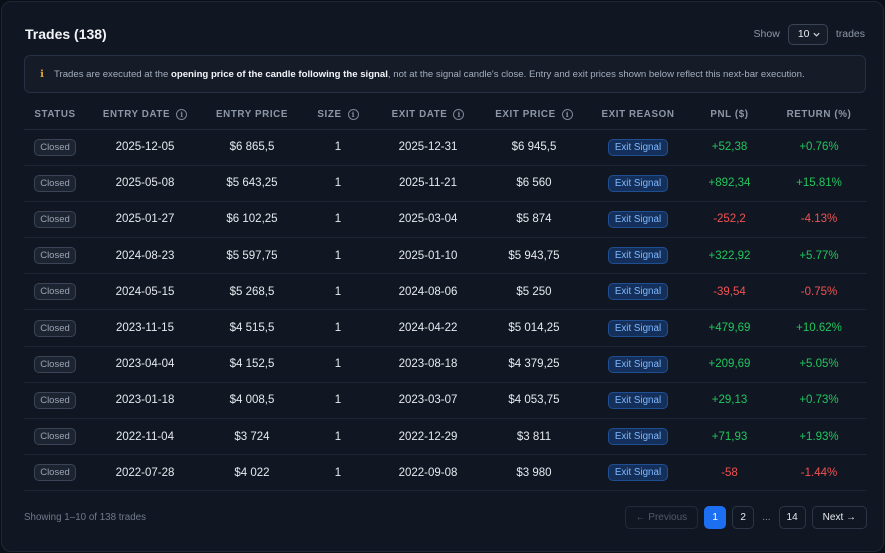  I want to click on col-status-label: STATUS, so click(55, 114).